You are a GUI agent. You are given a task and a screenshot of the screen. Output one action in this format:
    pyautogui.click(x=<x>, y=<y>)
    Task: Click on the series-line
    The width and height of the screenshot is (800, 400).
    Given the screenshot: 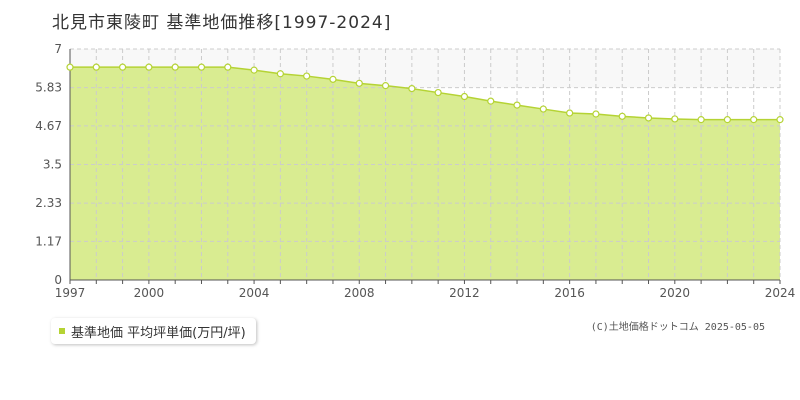 What is the action you would take?
    pyautogui.click(x=425, y=93)
    